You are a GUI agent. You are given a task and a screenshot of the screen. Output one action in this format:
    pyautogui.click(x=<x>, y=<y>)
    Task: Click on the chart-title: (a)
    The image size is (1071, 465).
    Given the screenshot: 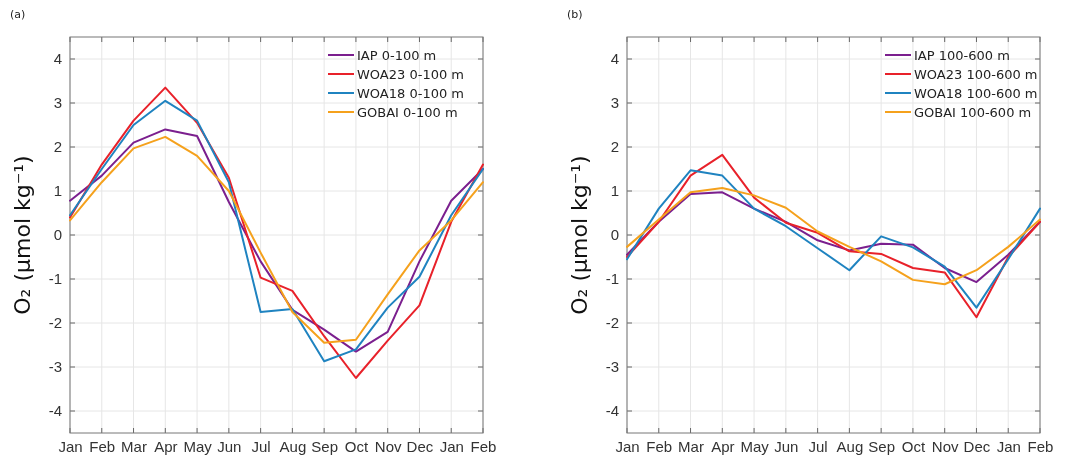 What is the action you would take?
    pyautogui.click(x=18, y=14)
    